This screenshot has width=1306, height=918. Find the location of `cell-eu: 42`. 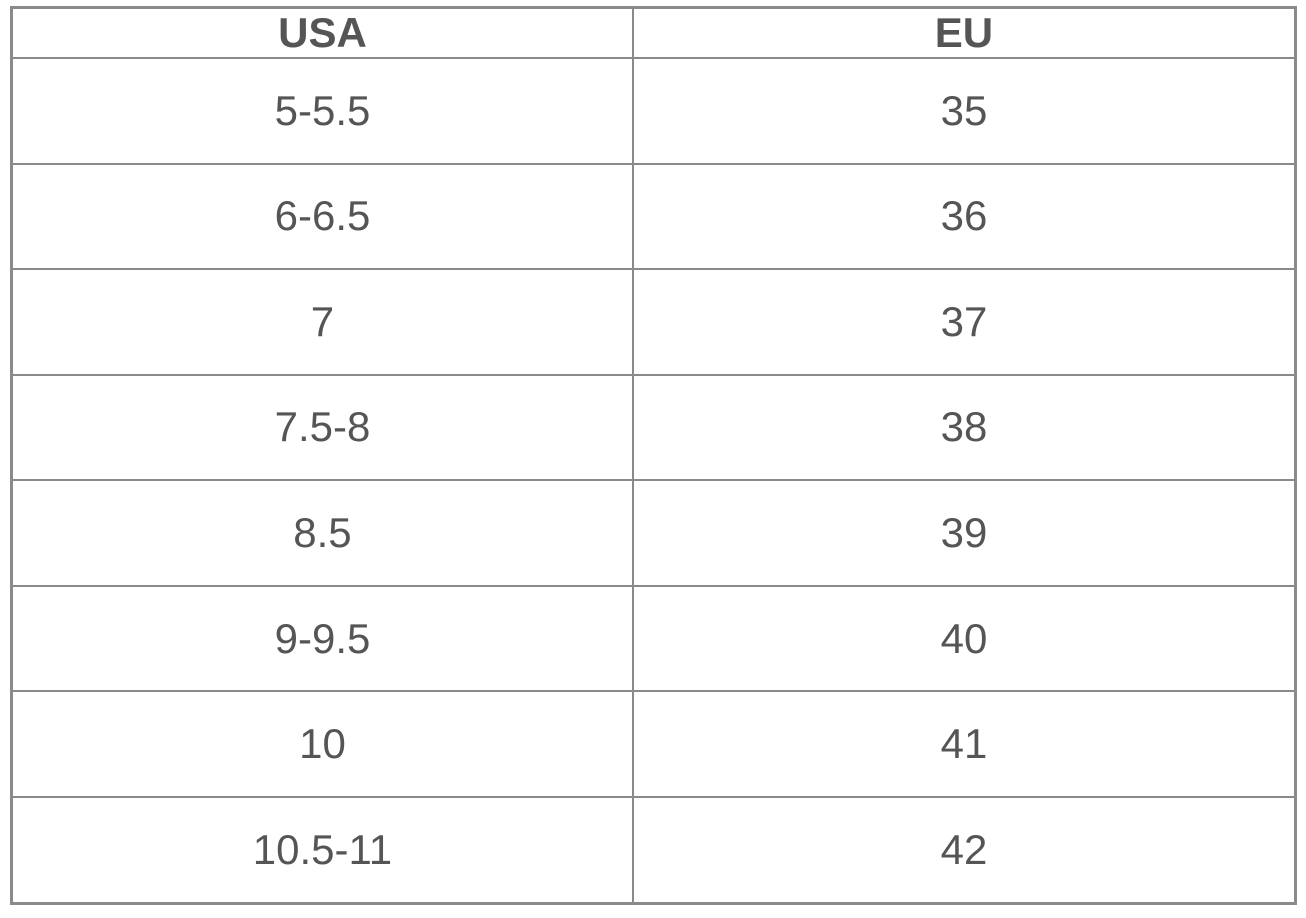

cell-eu: 42 is located at coordinates (964, 850).